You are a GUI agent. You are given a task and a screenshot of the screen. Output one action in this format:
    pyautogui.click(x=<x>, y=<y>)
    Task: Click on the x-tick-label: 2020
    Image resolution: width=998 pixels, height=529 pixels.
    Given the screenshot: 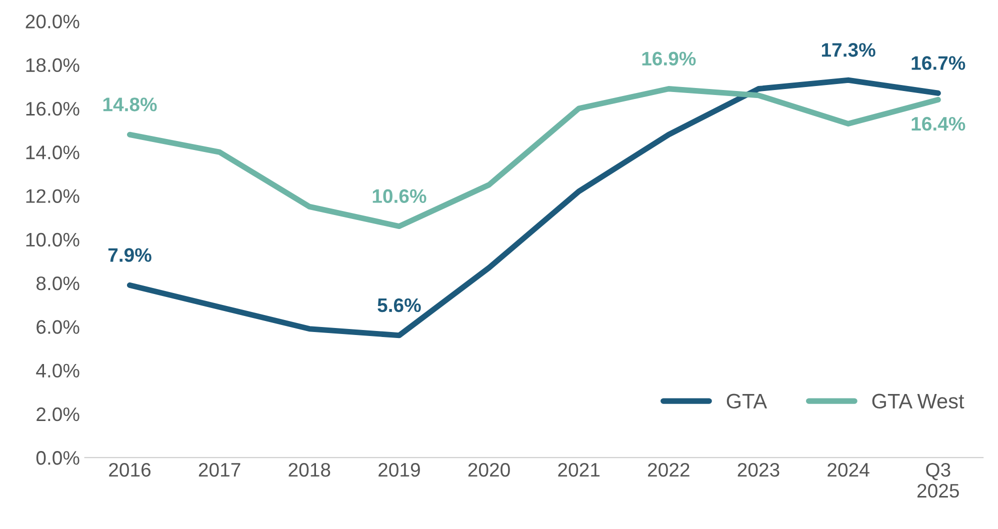 What is the action you would take?
    pyautogui.click(x=489, y=469)
    